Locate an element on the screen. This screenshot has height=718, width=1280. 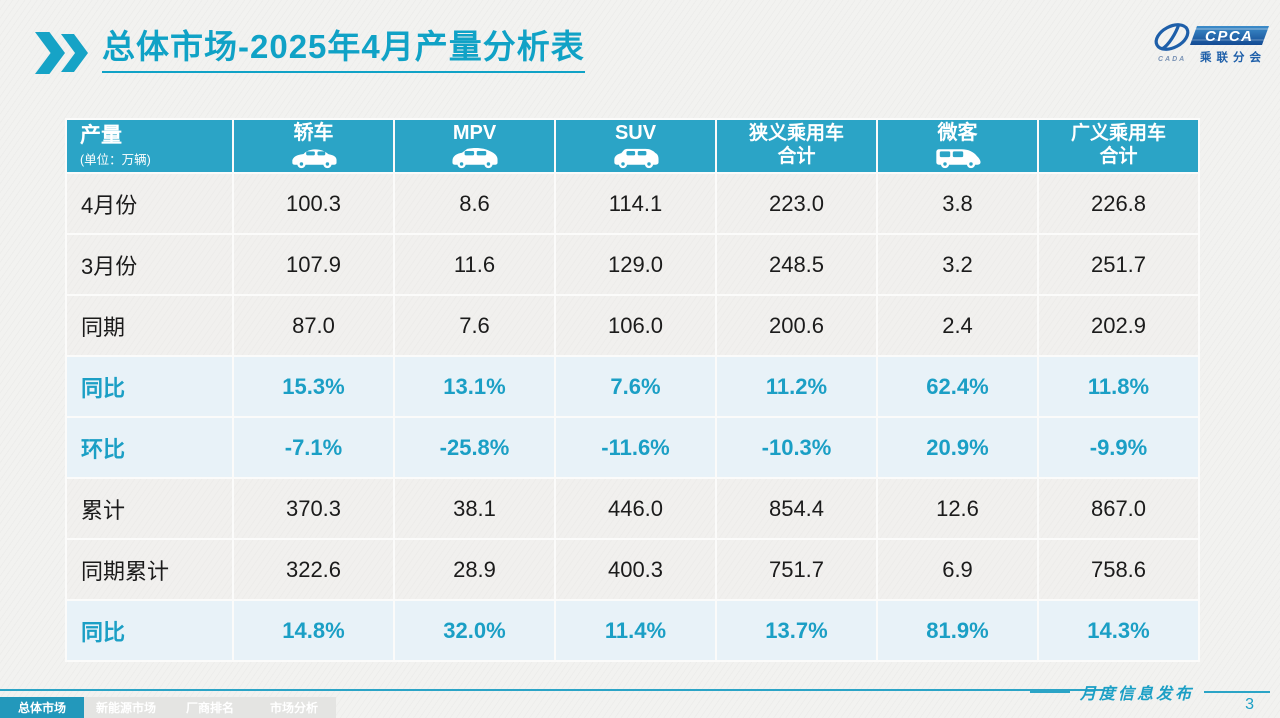
table-cell: 14.8% is located at coordinates (313, 630).